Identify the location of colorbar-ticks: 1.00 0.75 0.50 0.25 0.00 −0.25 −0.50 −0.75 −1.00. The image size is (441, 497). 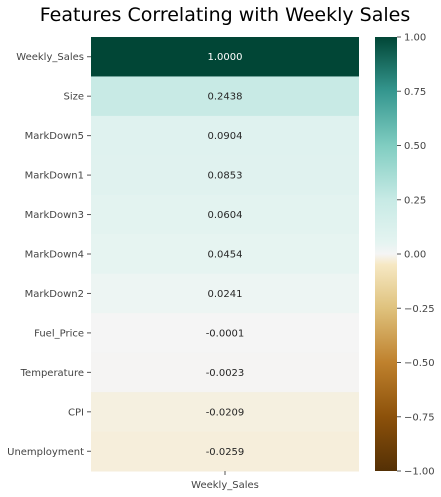
(416, 255).